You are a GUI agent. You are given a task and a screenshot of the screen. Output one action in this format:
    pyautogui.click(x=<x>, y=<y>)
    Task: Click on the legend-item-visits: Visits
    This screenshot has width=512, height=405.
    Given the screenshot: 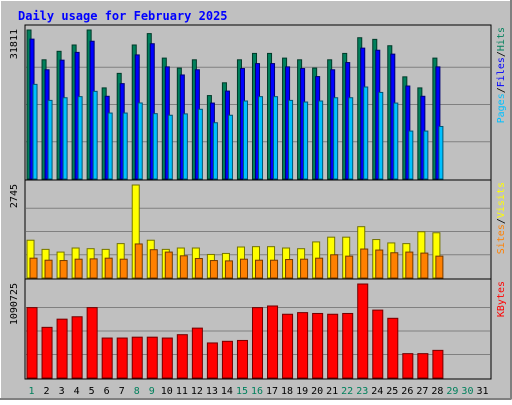 What is the action you would take?
    pyautogui.click(x=501, y=200)
    